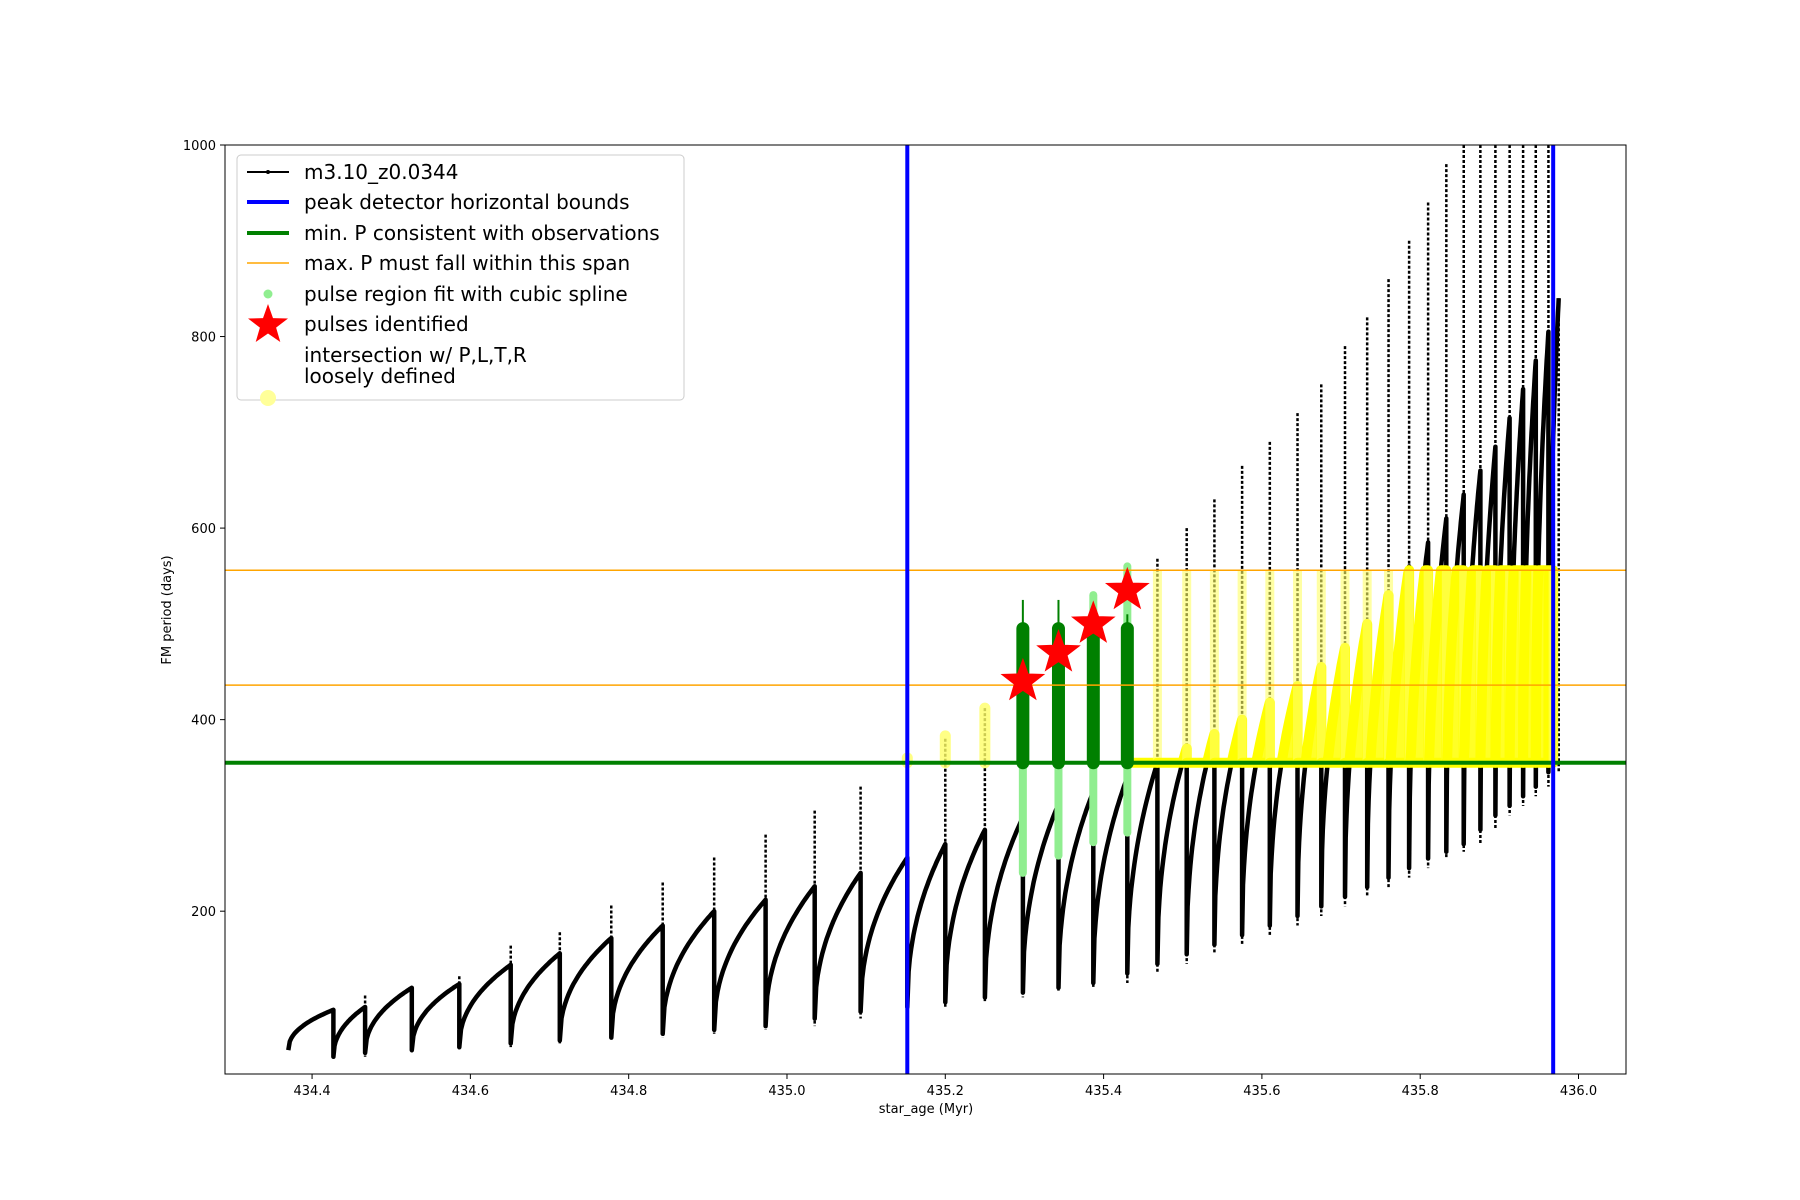 The image size is (1800, 1200). Describe the element at coordinates (380, 376) in the screenshot. I see `legend-label-line2: loosely defined` at that location.